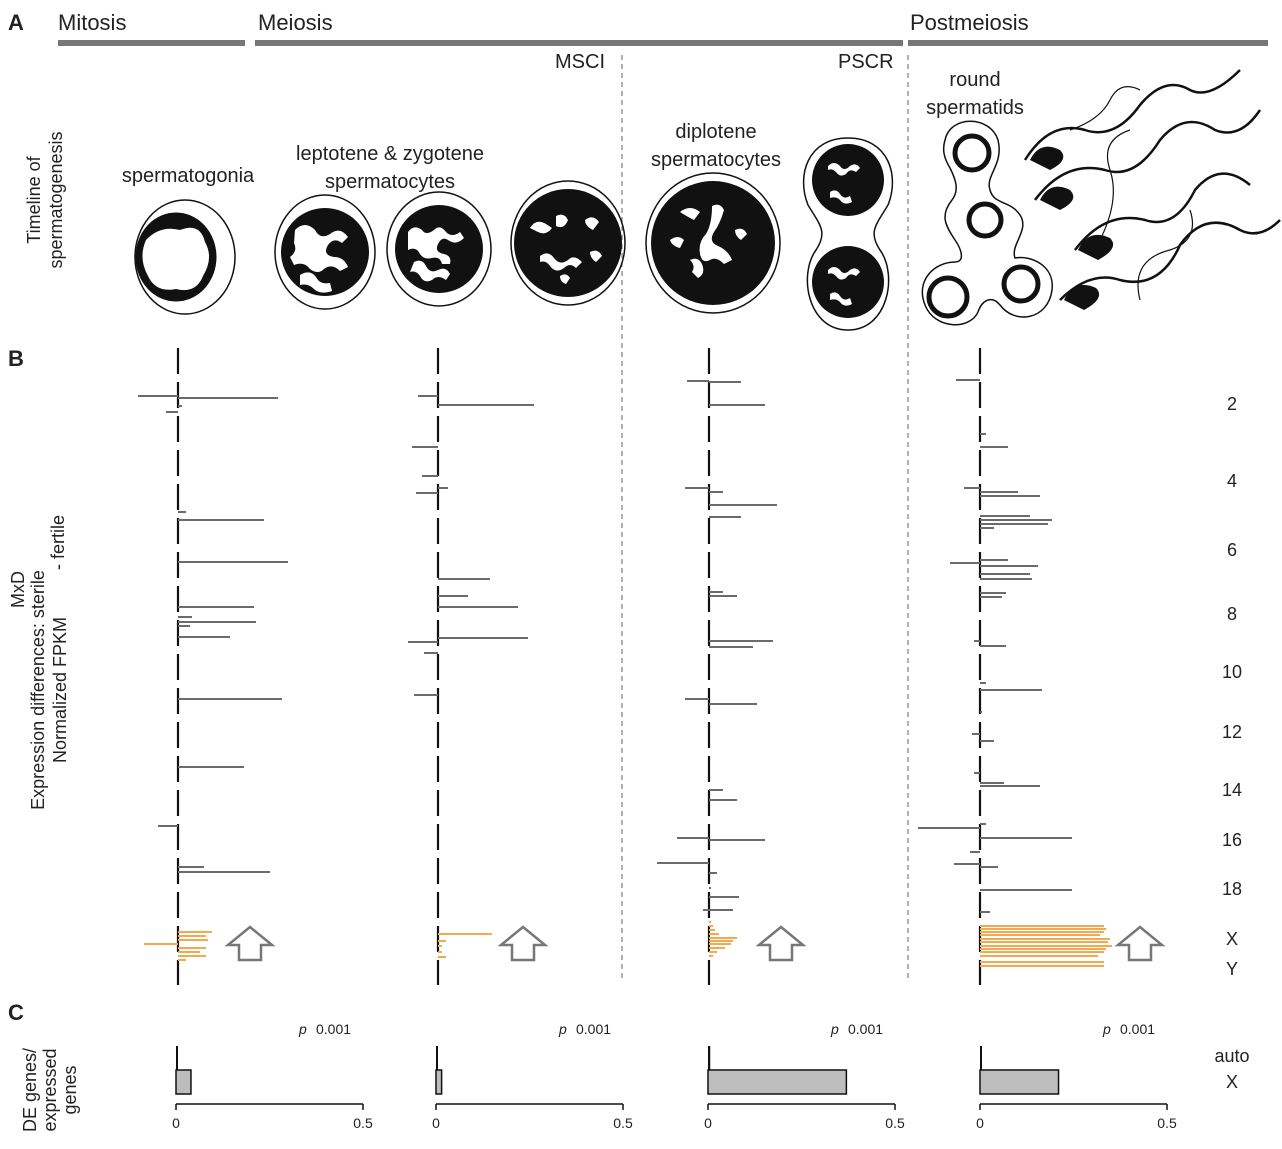 The image size is (1282, 1149). I want to click on panel-c-label: C, so click(16, 1012).